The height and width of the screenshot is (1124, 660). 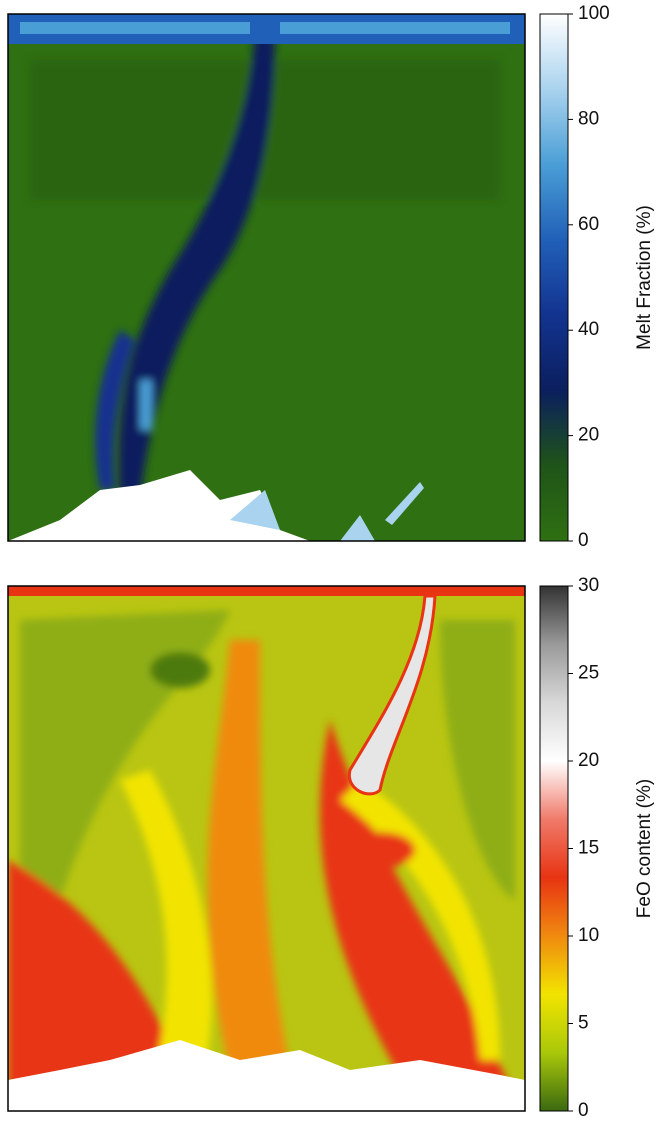 I want to click on colorbar-label: Melt Fraction (%), so click(x=644, y=277).